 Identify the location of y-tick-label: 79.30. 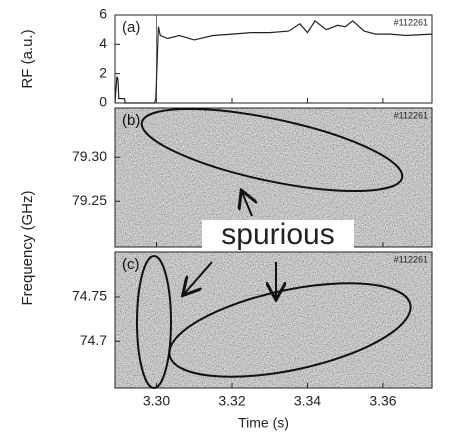
(89, 156).